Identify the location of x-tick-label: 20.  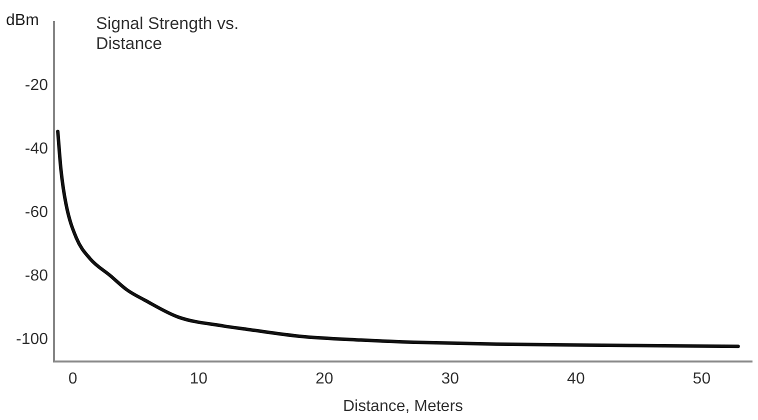
(325, 379).